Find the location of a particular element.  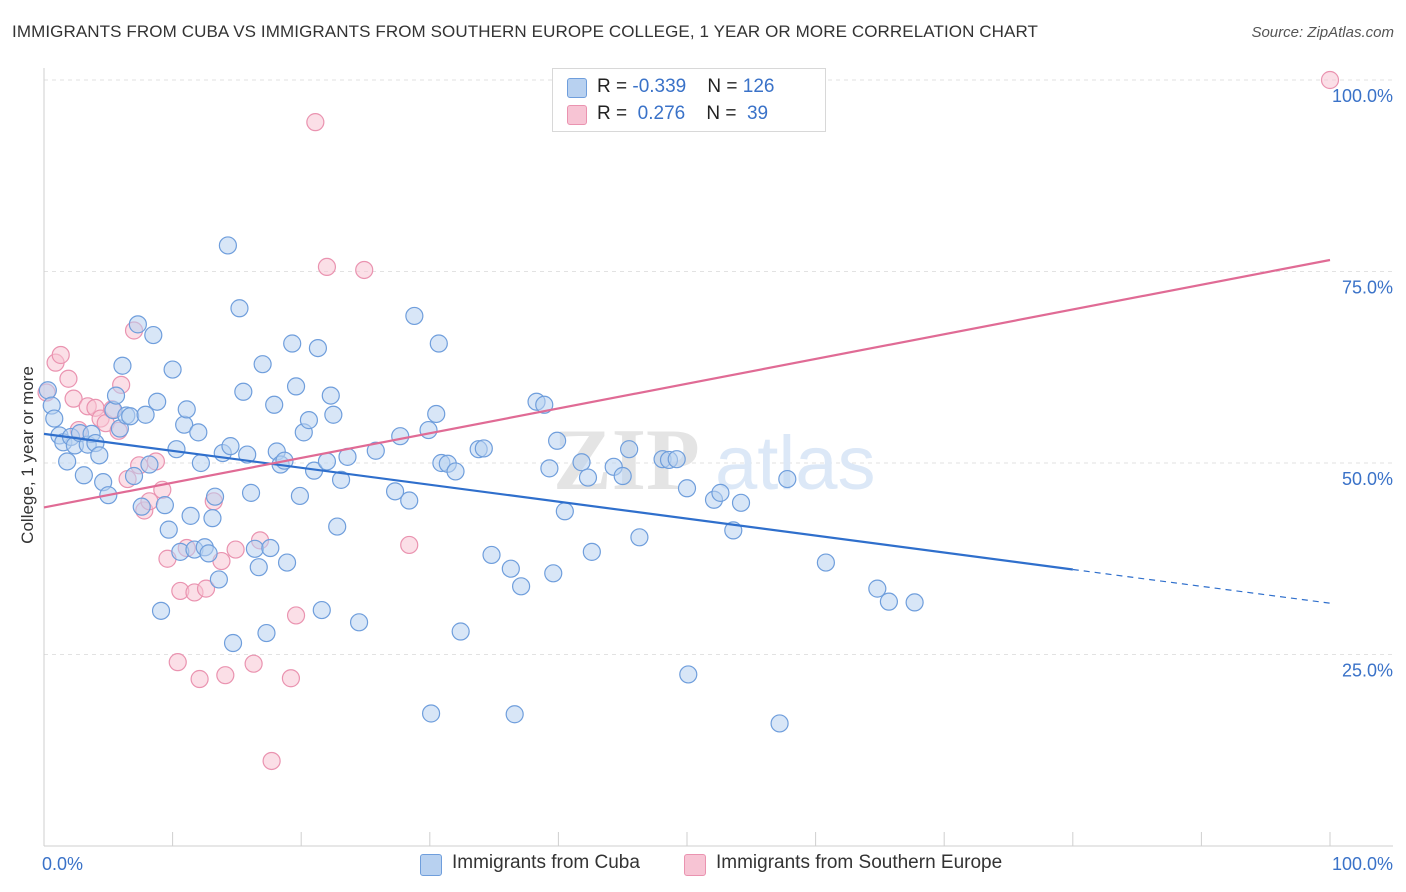

source-credit: Source: ZipAtlas.com is located at coordinates (1322, 32).